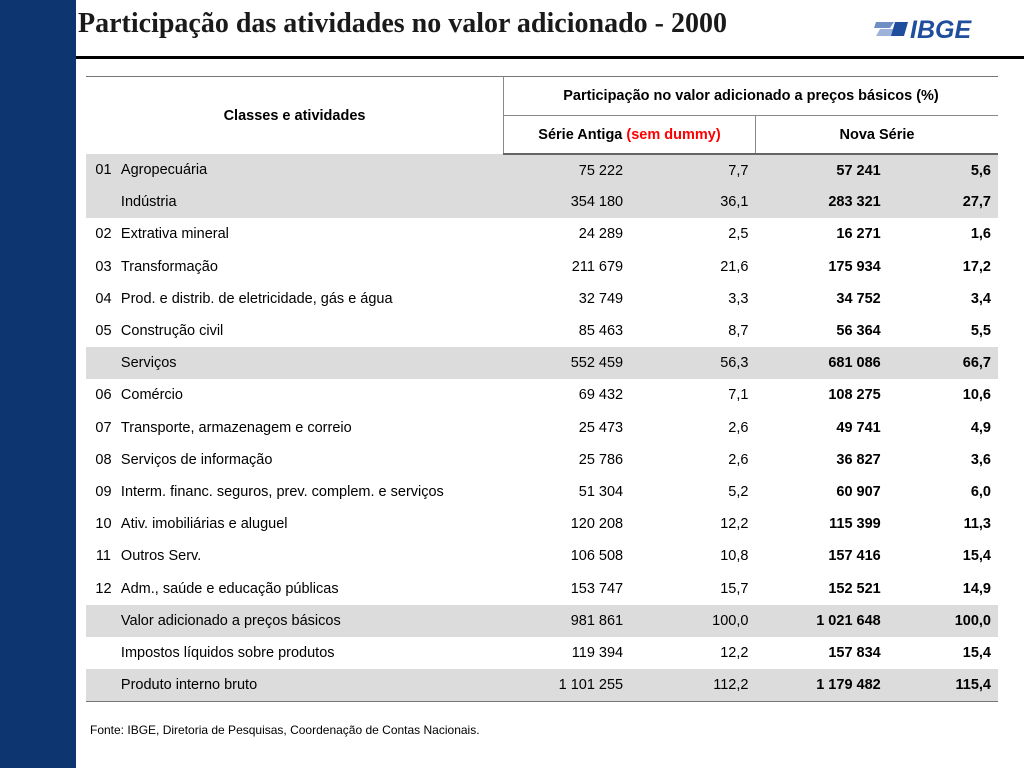 The image size is (1024, 768). I want to click on ibge-logo: IBGE, so click(923, 30).